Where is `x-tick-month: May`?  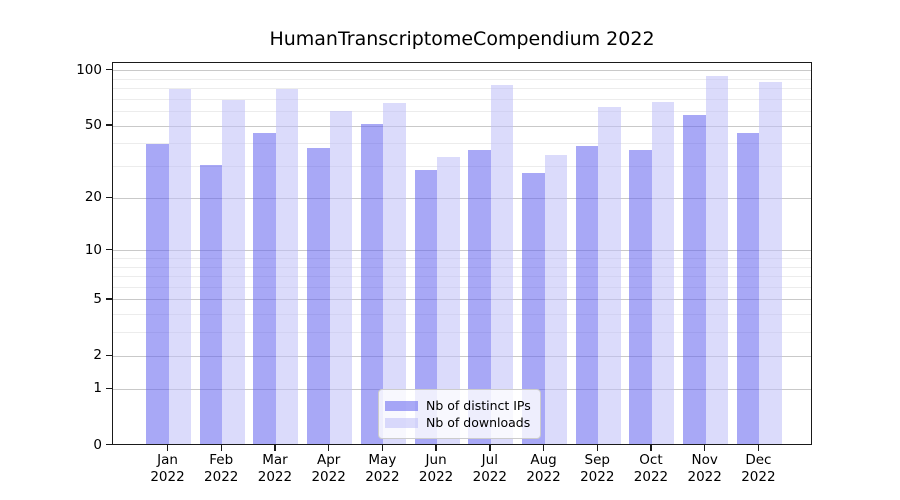
x-tick-month: May is located at coordinates (382, 460).